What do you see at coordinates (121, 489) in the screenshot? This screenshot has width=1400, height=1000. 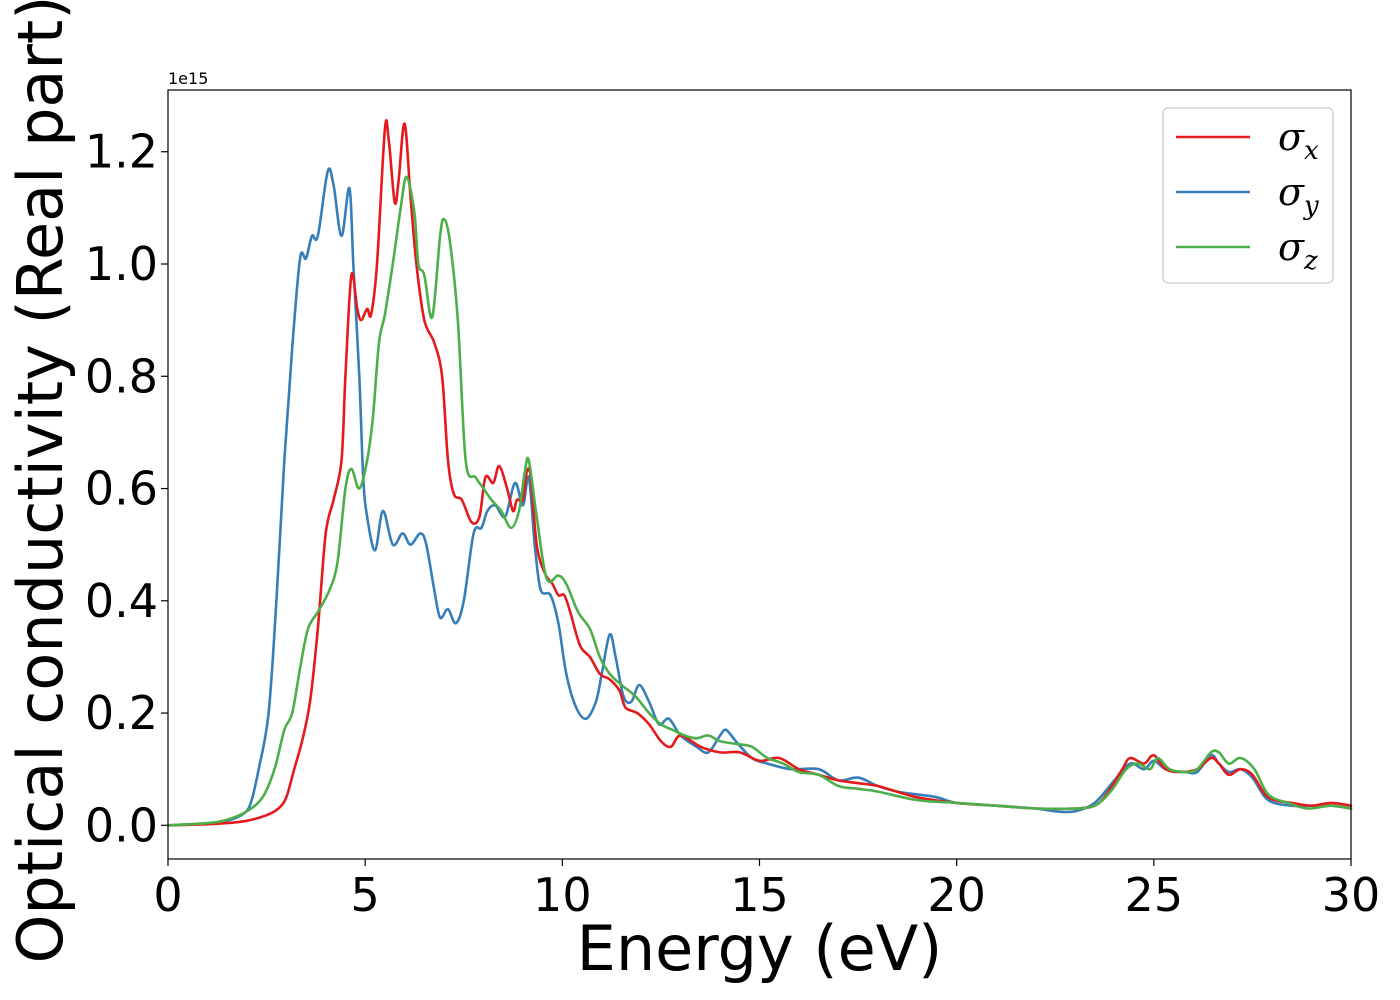 I see `y-tick-label: 0.6` at bounding box center [121, 489].